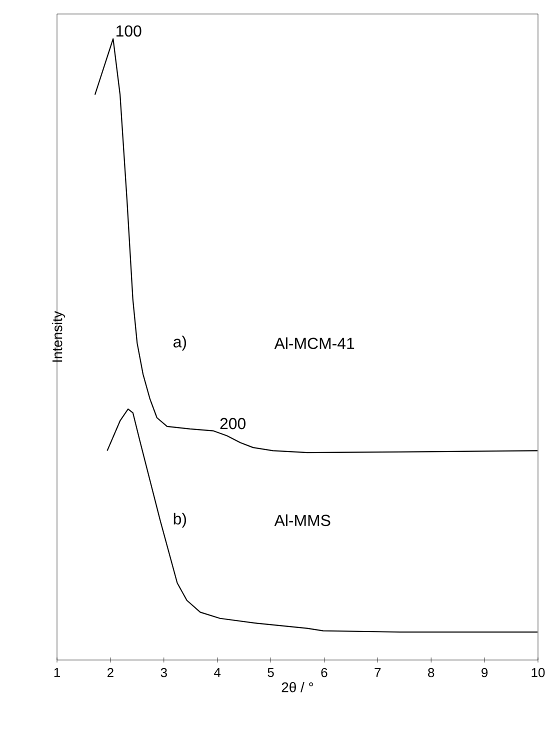 The width and height of the screenshot is (553, 746). What do you see at coordinates (233, 424) in the screenshot?
I see `annotation: 200` at bounding box center [233, 424].